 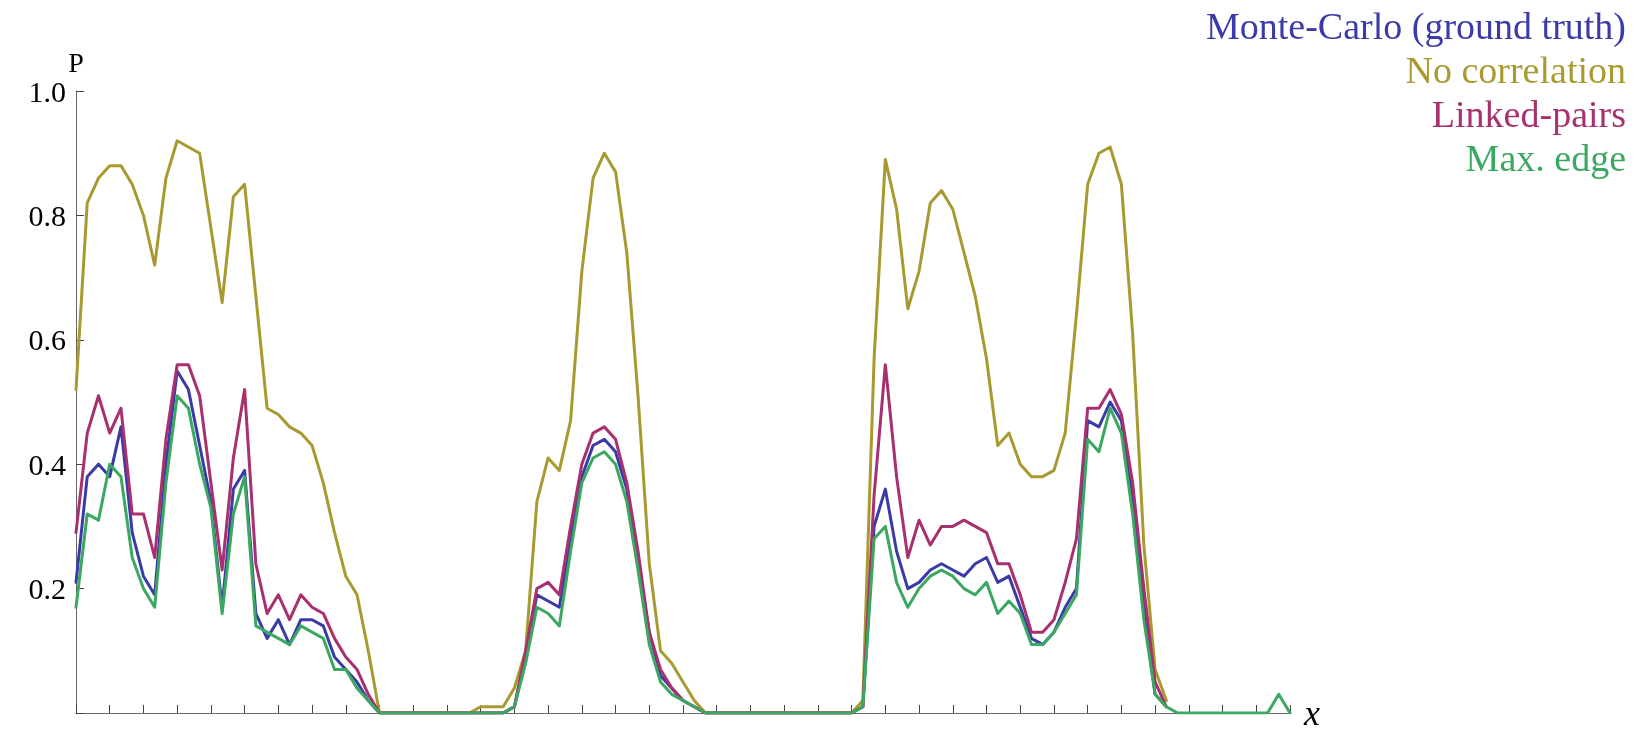 What do you see at coordinates (1515, 70) in the screenshot?
I see `text: No correlation` at bounding box center [1515, 70].